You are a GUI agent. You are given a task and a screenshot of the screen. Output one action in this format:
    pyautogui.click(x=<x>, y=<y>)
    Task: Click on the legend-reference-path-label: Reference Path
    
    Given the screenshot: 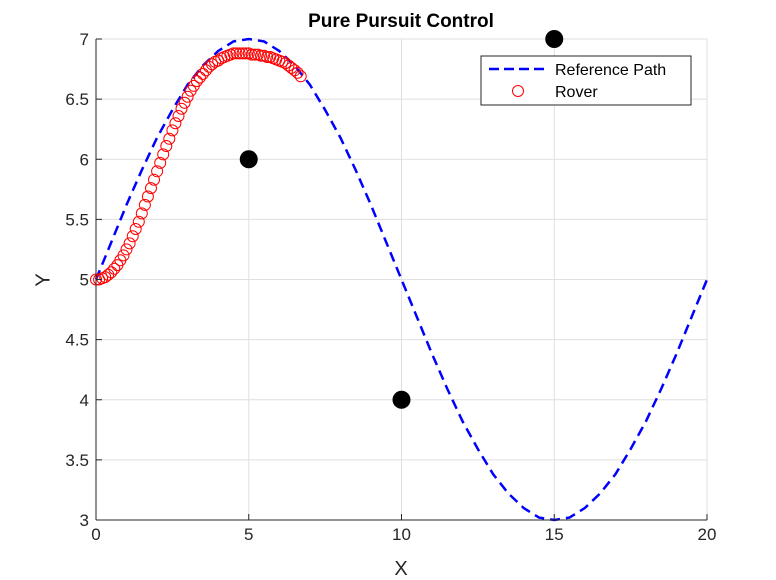 What is the action you would take?
    pyautogui.click(x=610, y=70)
    